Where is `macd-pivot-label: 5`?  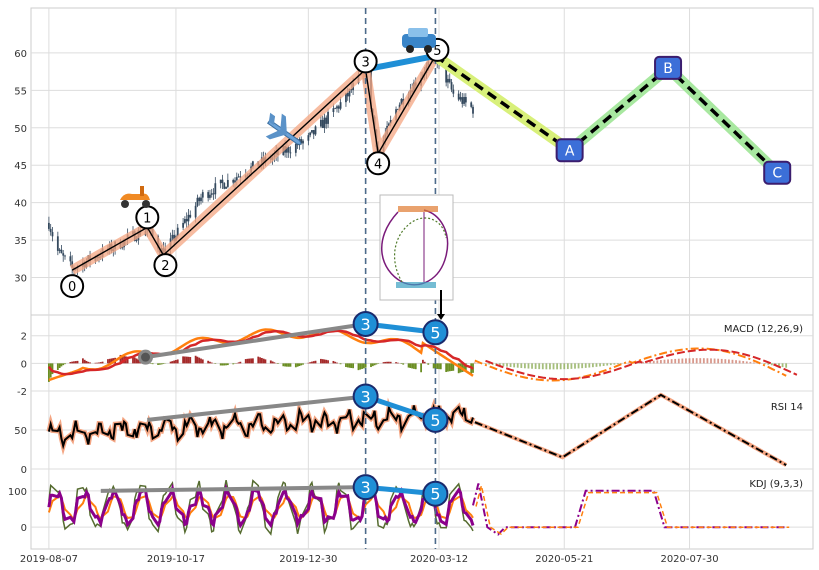 macd-pivot-label: 5 is located at coordinates (435, 332).